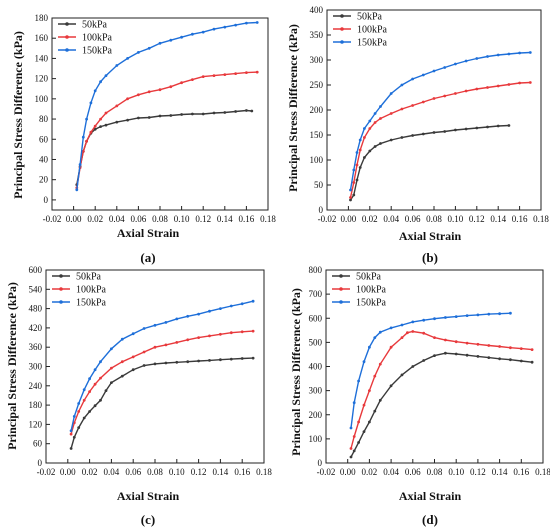 Image resolution: width=550 pixels, height=531 pixels. I want to click on panel-c-ylabel: Principal Stress Difference (kPa), so click(12, 366).